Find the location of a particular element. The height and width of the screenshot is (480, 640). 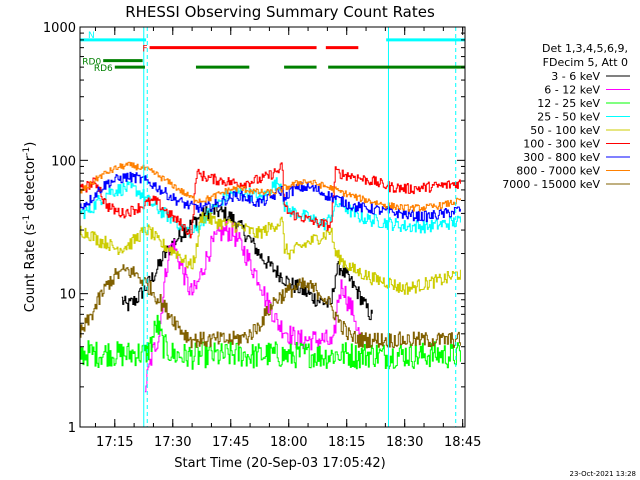

legend-label: 50 - 100 keV is located at coordinates (565, 130).